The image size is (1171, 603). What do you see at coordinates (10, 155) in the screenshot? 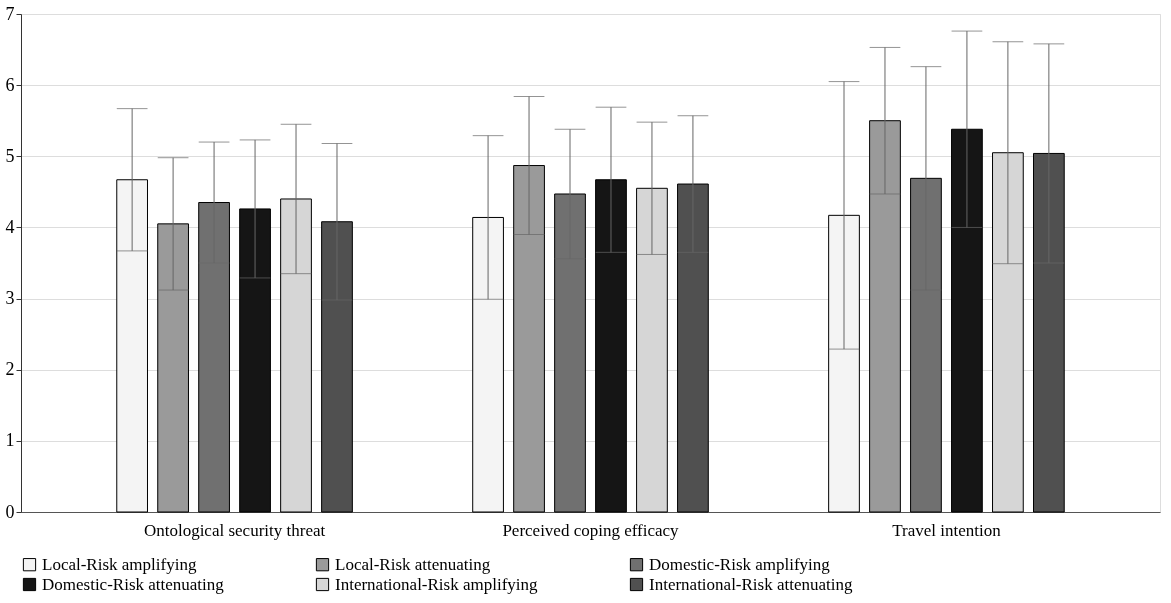
I see `y-tick-label: 5` at bounding box center [10, 155].